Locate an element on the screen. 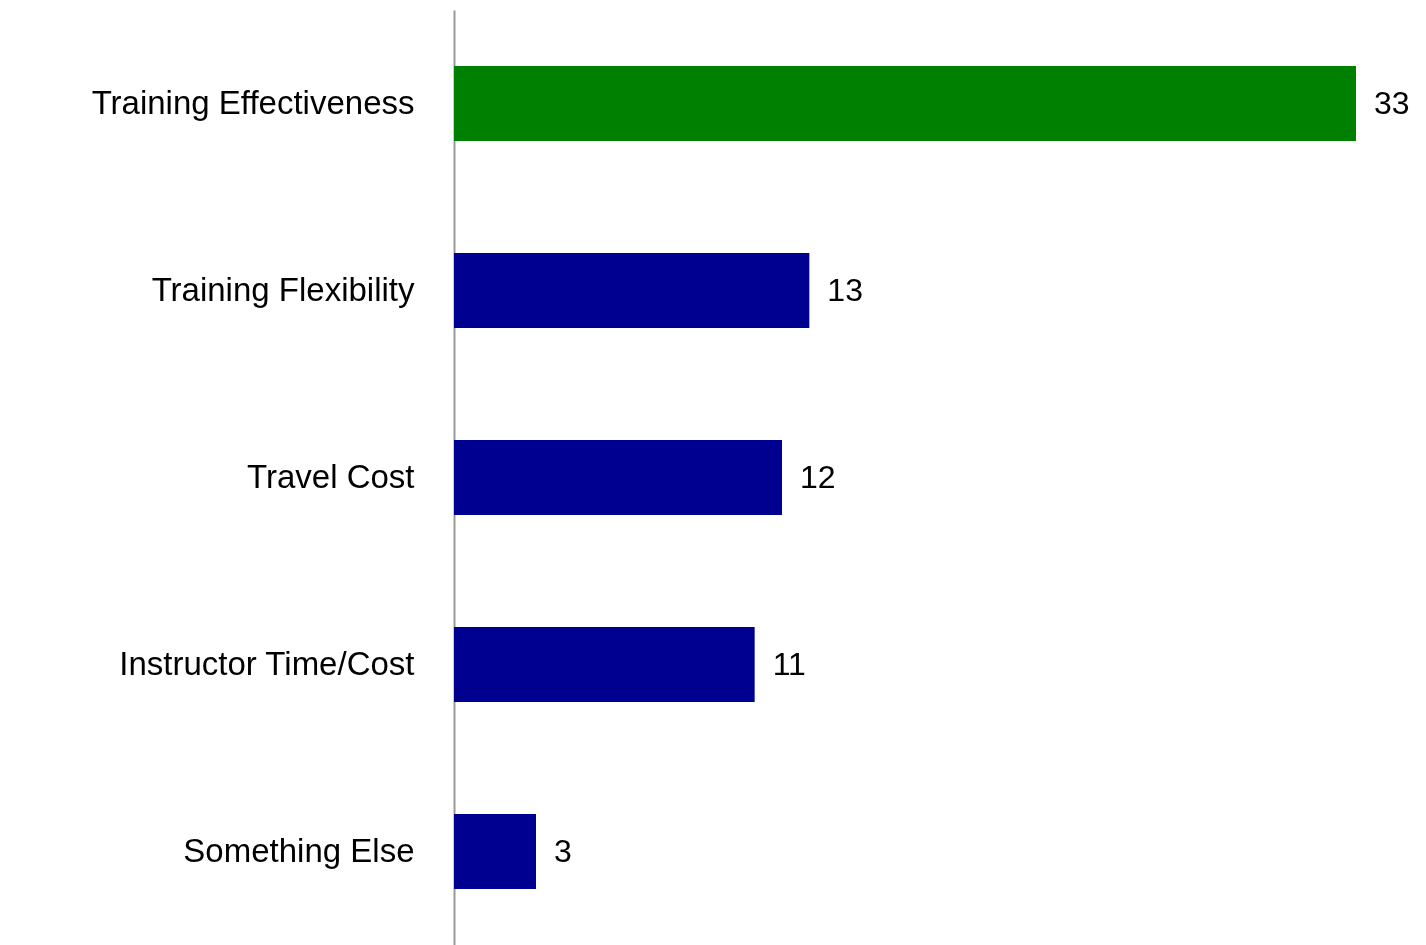  y-tick-label: Travel Cost is located at coordinates (331, 476).